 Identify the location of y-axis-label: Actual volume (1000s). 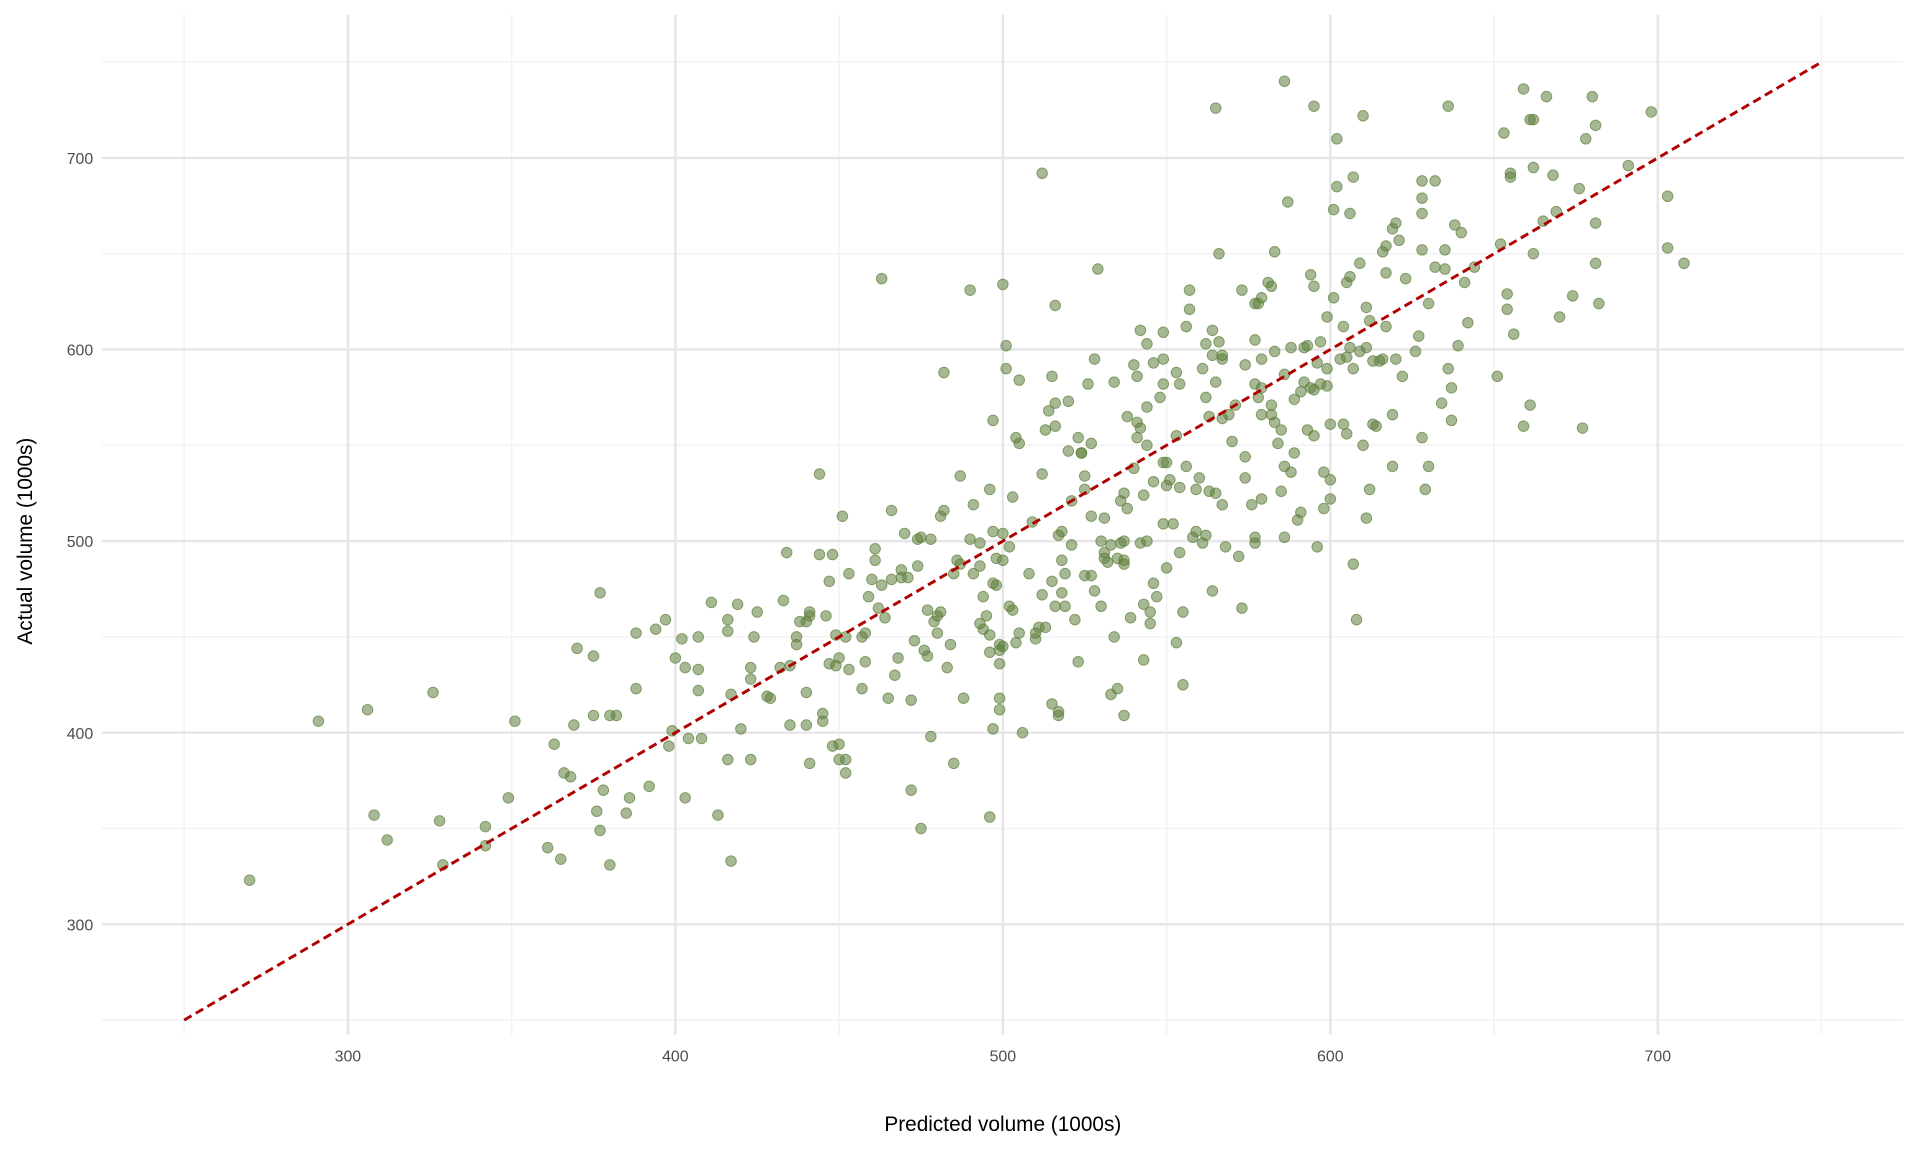
(25, 541).